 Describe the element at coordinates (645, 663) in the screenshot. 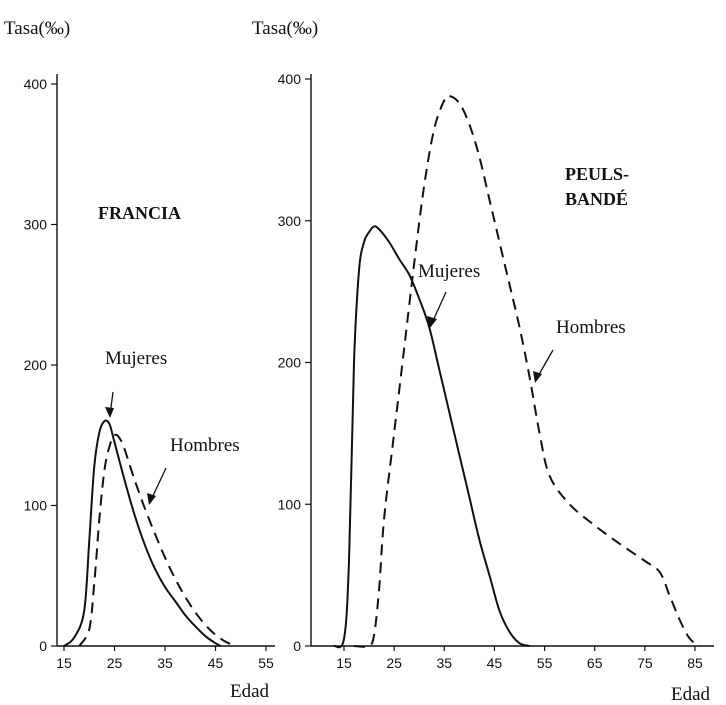

I see `x-tick-label: 75` at that location.